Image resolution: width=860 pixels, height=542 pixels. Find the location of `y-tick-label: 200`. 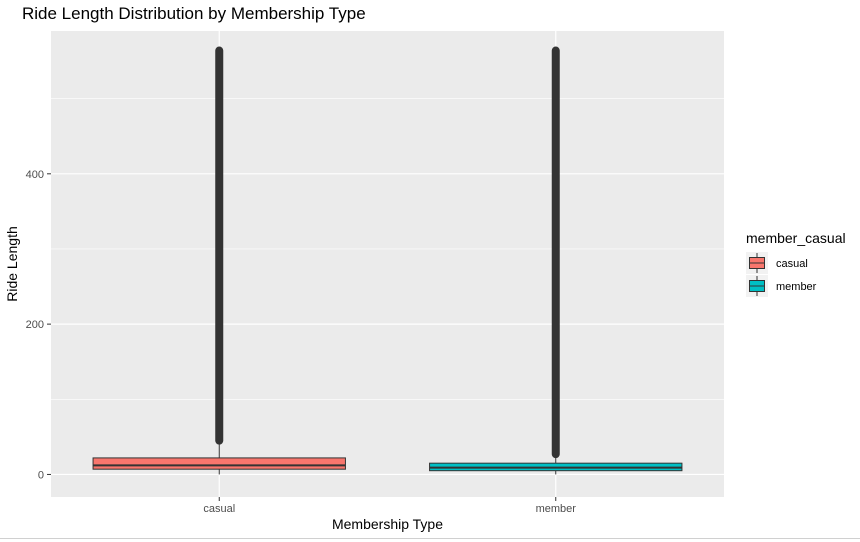

y-tick-label: 200 is located at coordinates (35, 325).